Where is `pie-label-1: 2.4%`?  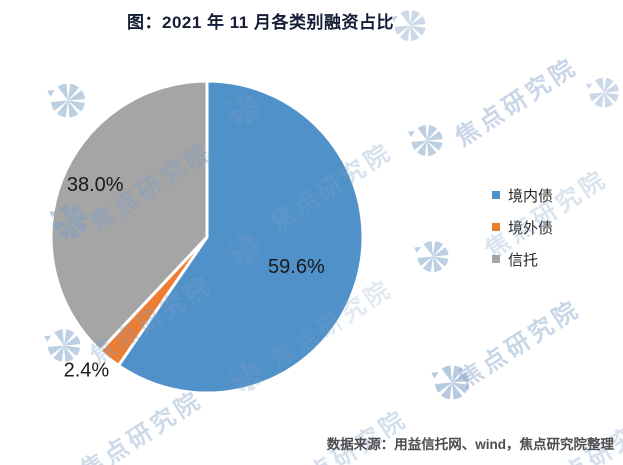 pie-label-1: 2.4% is located at coordinates (87, 371).